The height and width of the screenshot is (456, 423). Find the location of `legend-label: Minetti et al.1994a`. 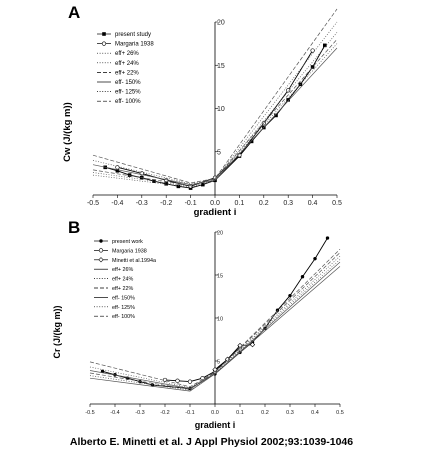

legend-label: Minetti et al.1994a is located at coordinates (134, 261).